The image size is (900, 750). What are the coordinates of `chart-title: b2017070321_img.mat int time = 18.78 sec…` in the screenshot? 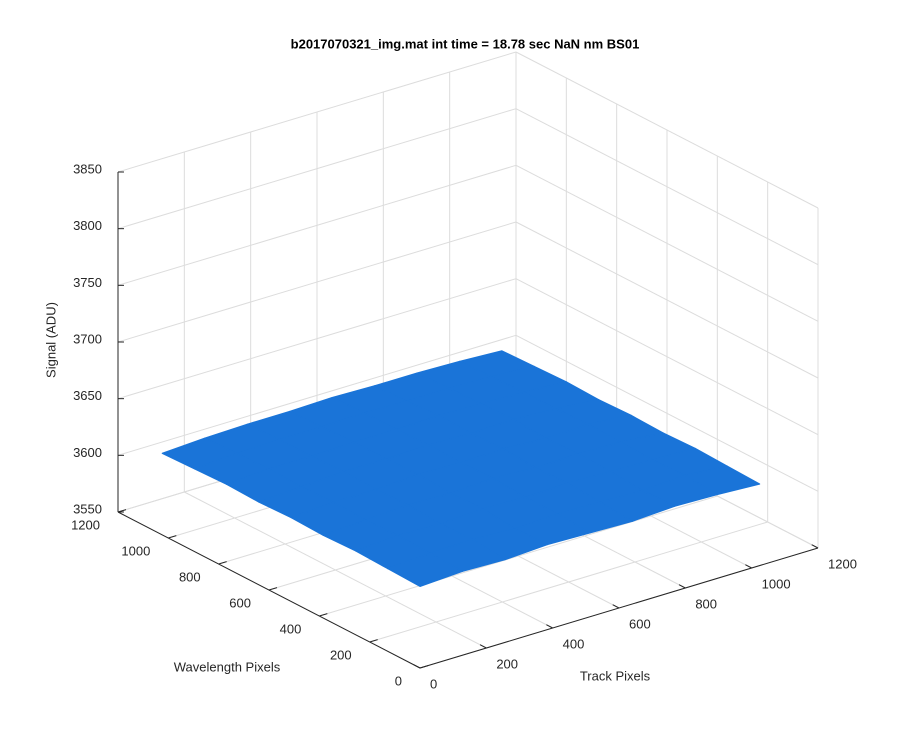 It's located at (465, 43).